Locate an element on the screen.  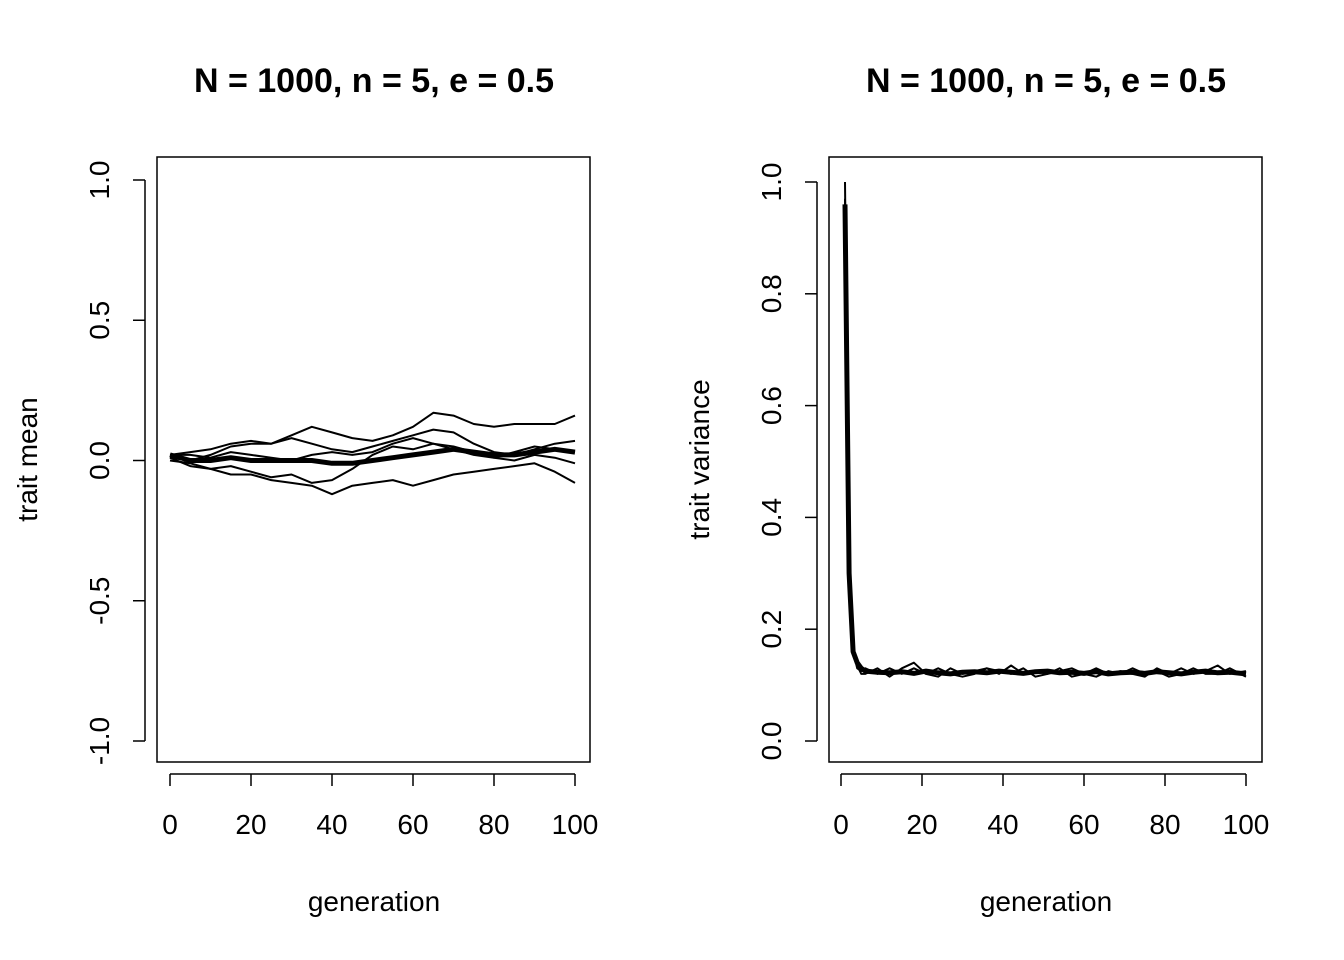
y-tick-label: -1.0 is located at coordinates (99, 741).